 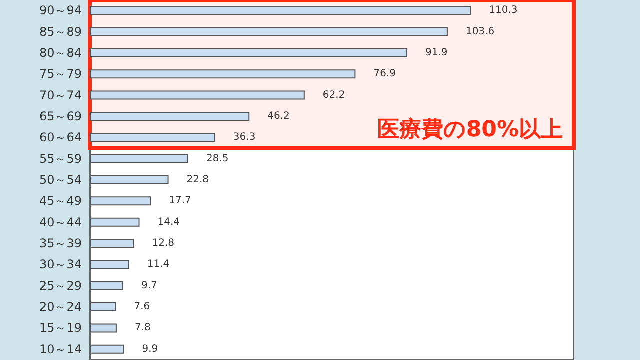 I want to click on y-tick-label: 55～59, so click(x=60, y=159).